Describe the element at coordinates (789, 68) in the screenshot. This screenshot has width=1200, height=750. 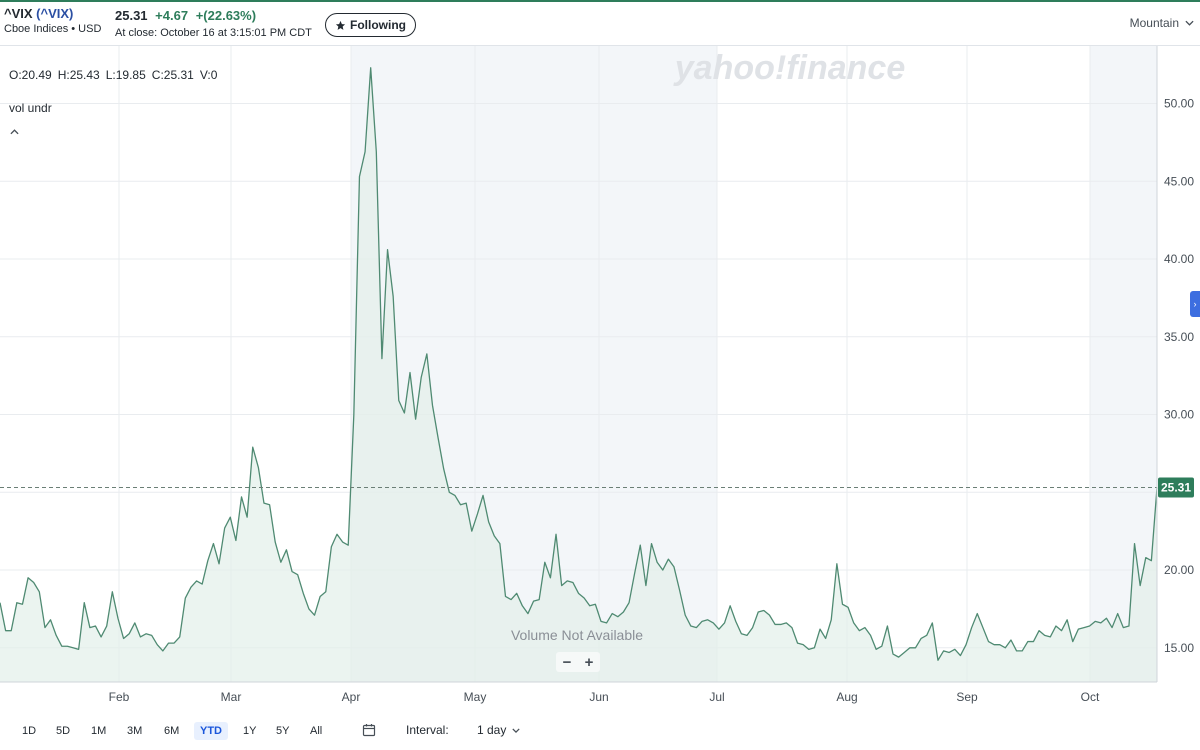
I see `yahoo-finance-watermark: yahoo!finance` at that location.